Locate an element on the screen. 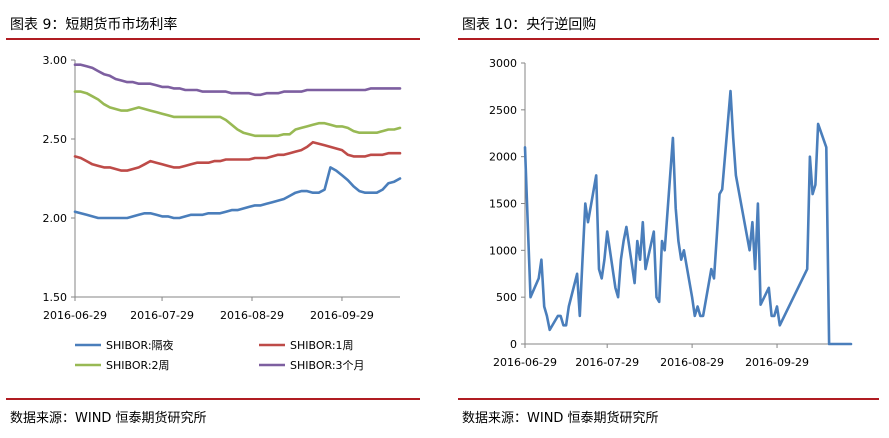 This screenshot has width=889, height=438. legend-label: SHIBOR:1周 is located at coordinates (322, 345).